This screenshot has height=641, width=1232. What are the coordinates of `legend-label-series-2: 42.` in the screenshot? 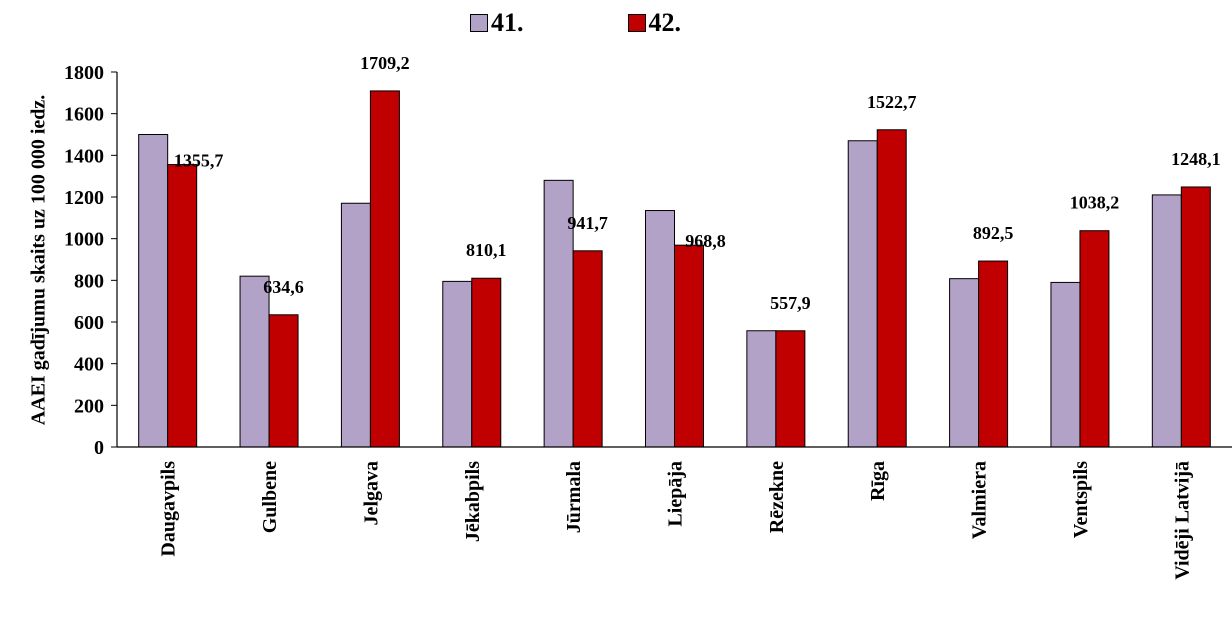 It's located at (665, 22).